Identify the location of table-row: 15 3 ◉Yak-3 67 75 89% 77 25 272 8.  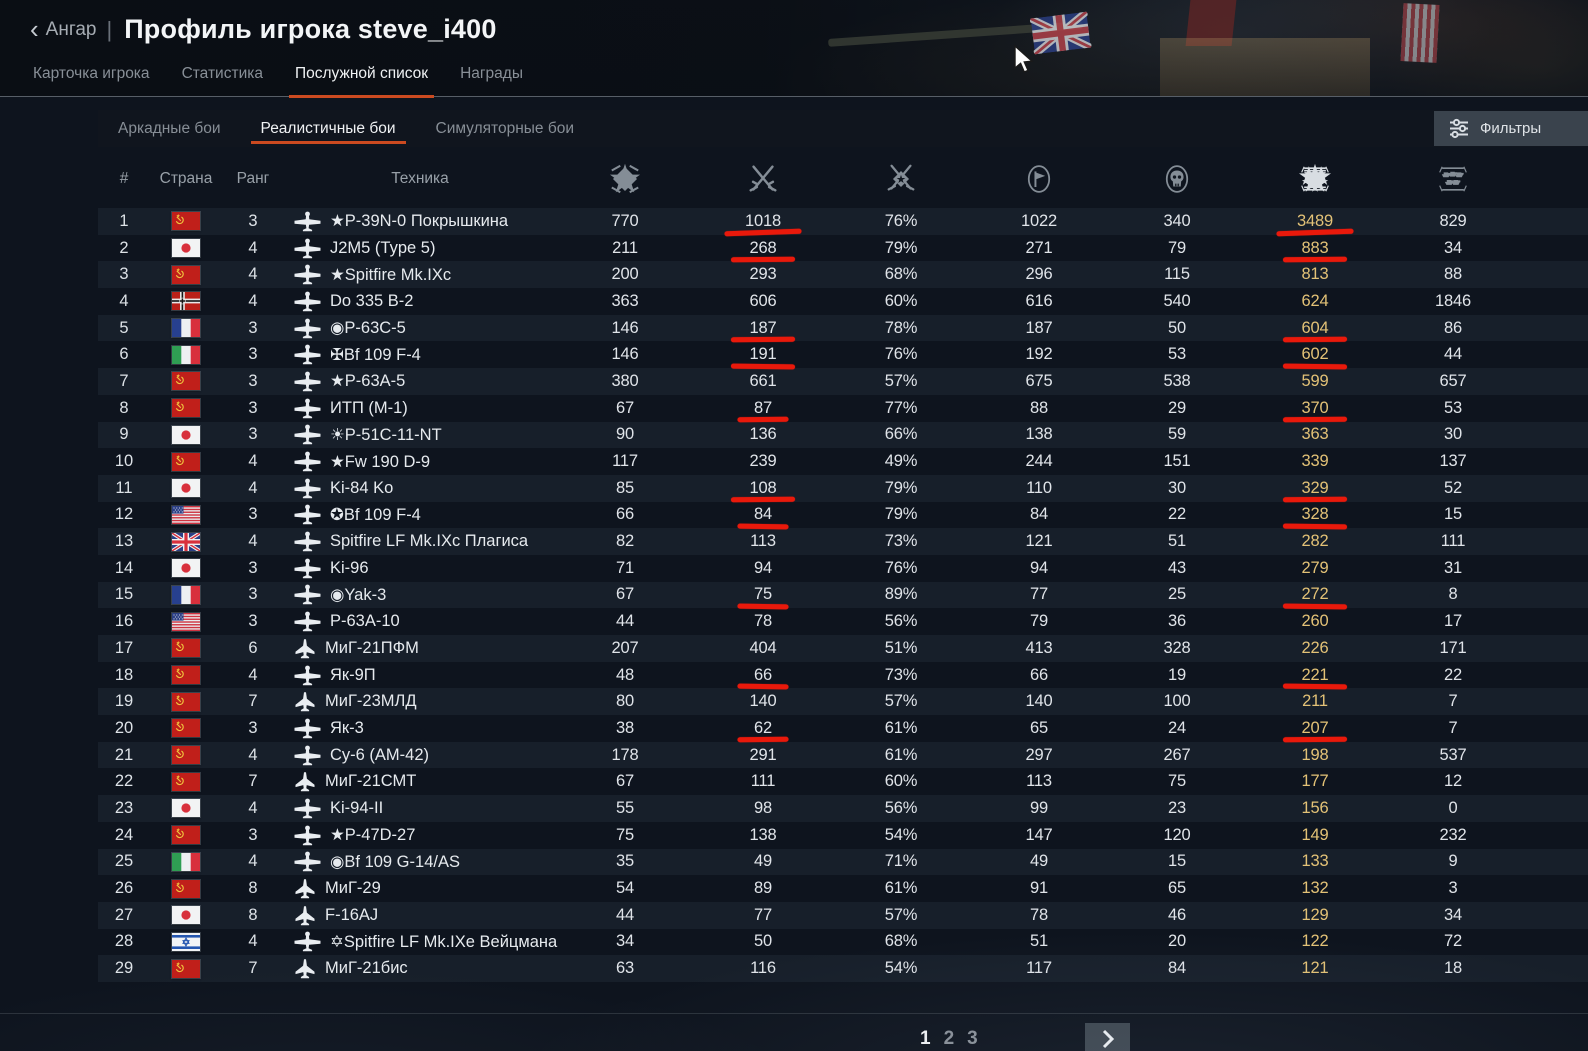
(843, 595).